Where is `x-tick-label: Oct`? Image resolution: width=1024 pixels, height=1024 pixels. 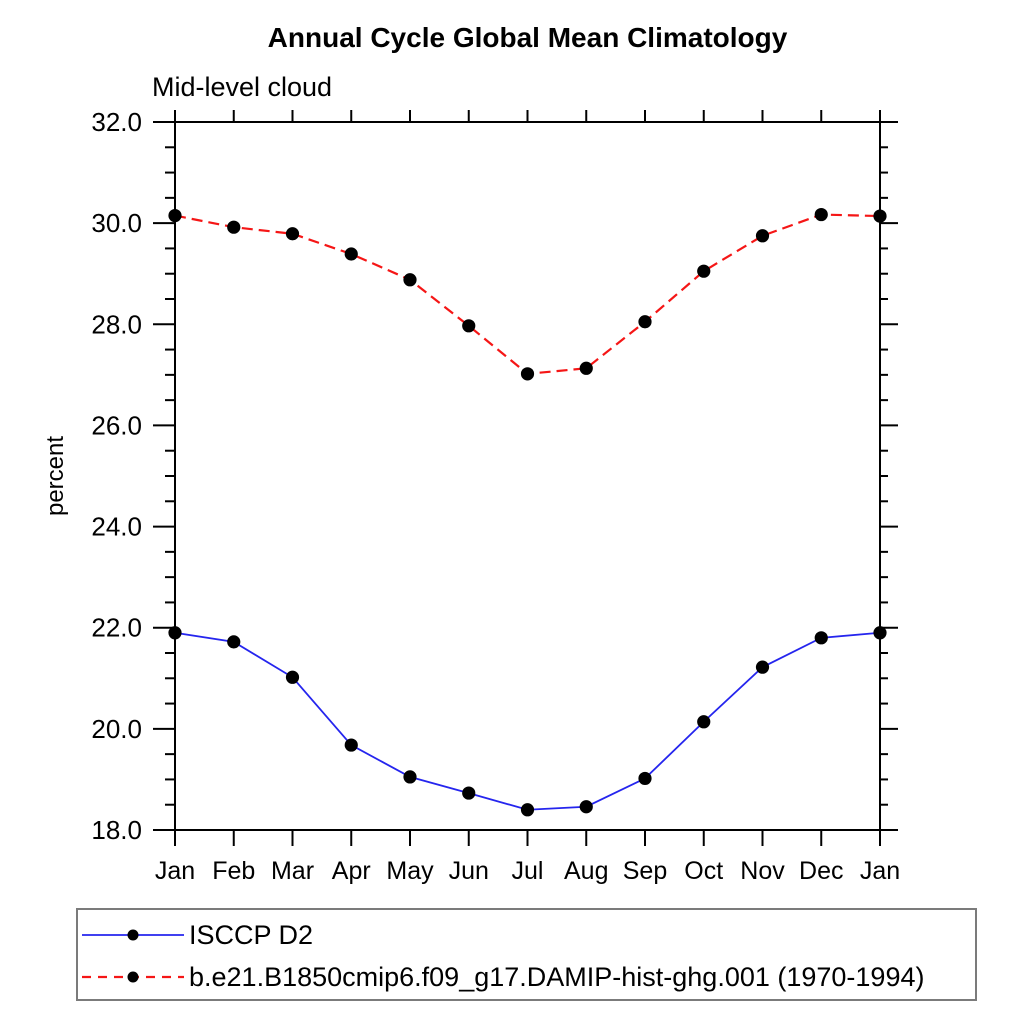
x-tick-label: Oct is located at coordinates (703, 871).